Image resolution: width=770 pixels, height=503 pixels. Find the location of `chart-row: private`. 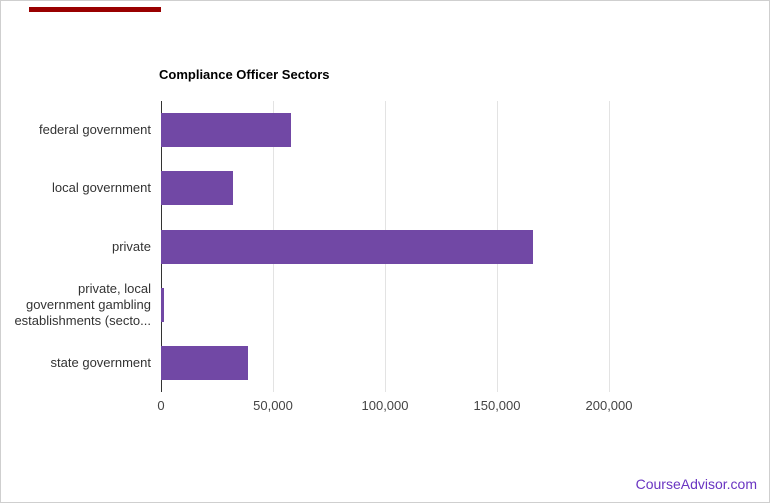

chart-row: private is located at coordinates (361, 246).